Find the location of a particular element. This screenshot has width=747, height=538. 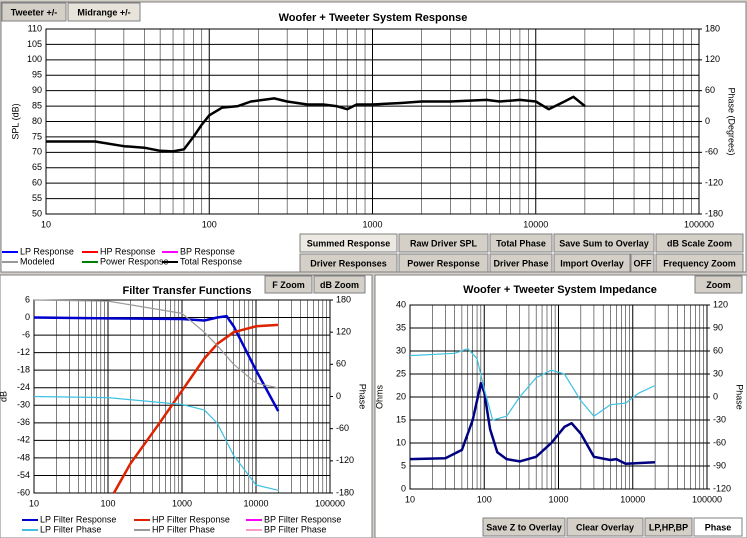

y-tick-label: 25 is located at coordinates (401, 373).